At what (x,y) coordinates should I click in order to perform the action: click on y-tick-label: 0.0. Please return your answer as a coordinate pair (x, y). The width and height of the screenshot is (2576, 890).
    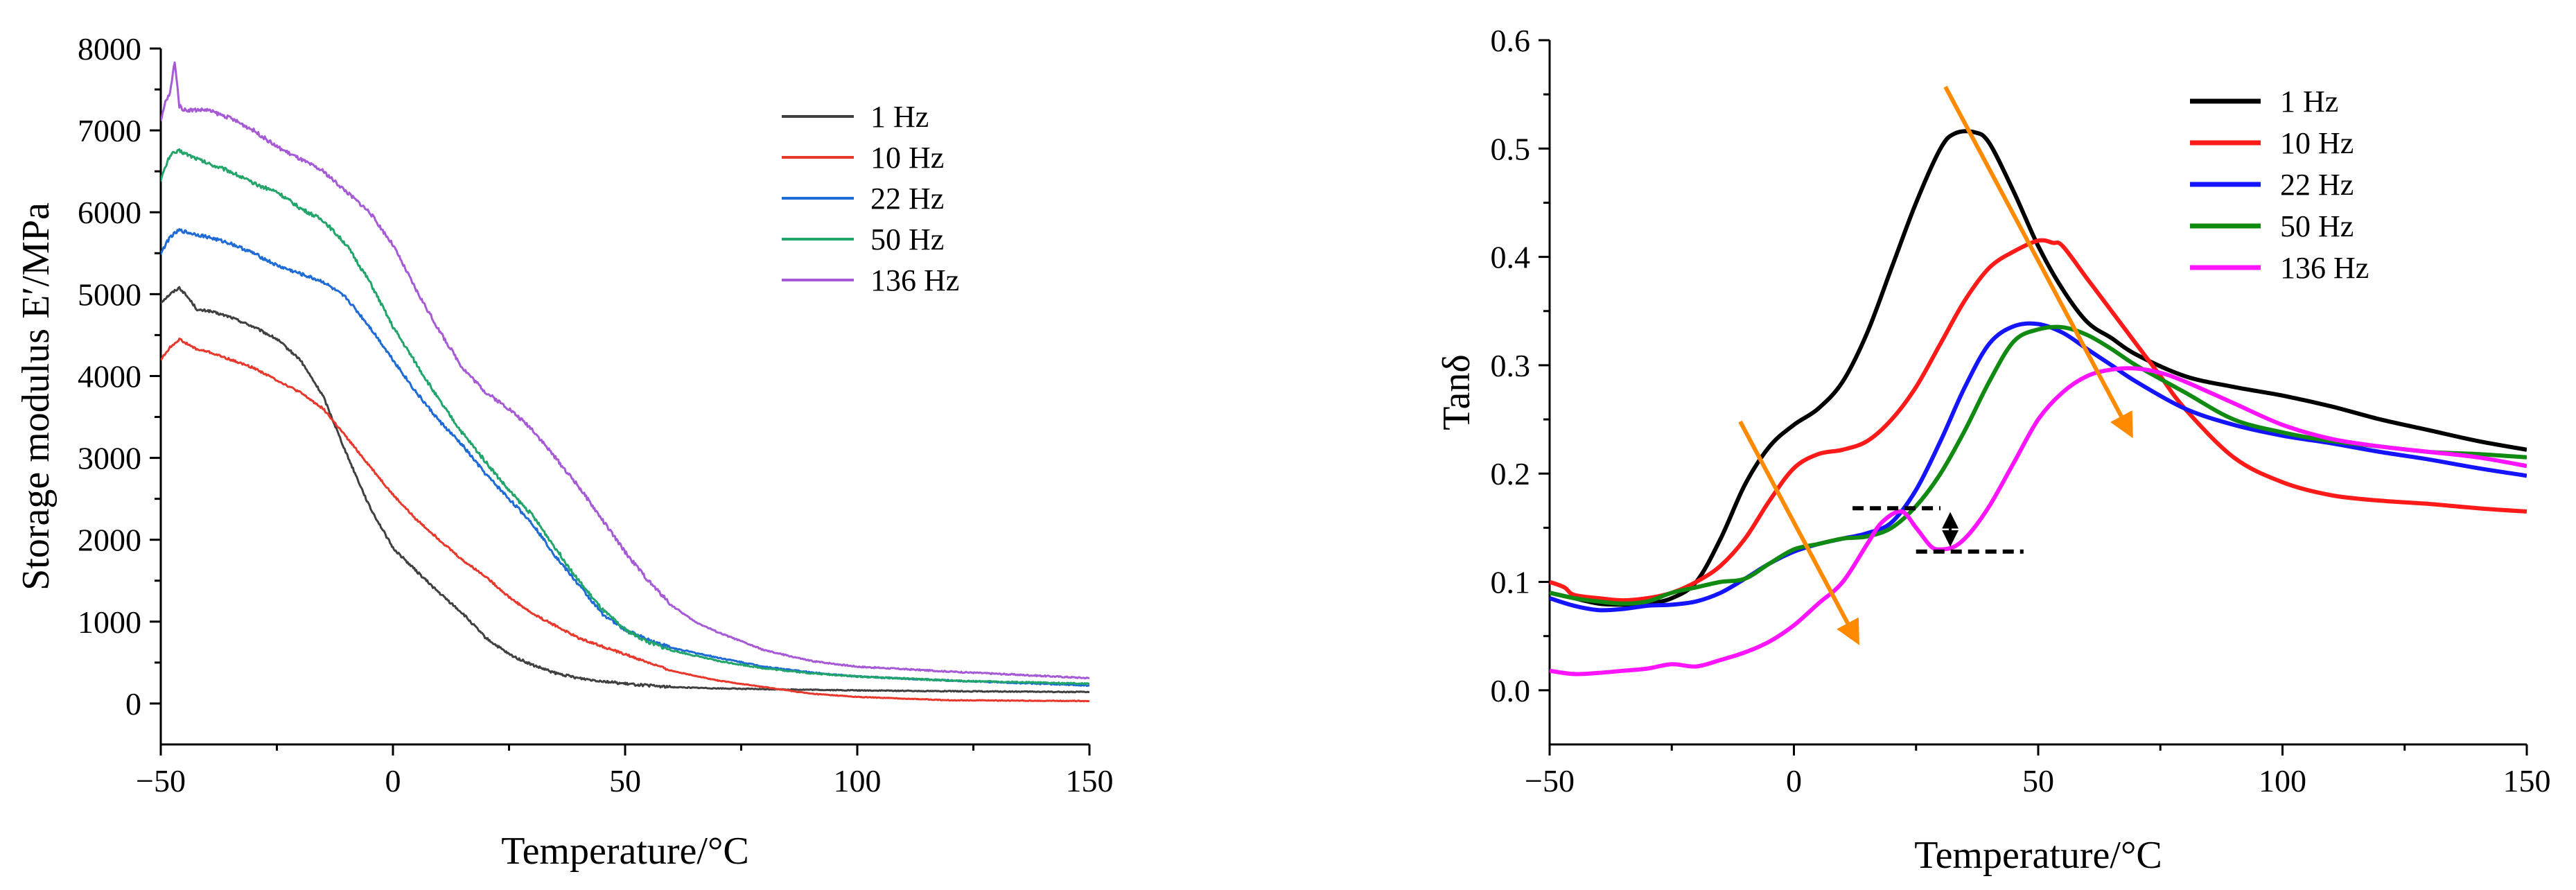
    Looking at the image, I should click on (1511, 690).